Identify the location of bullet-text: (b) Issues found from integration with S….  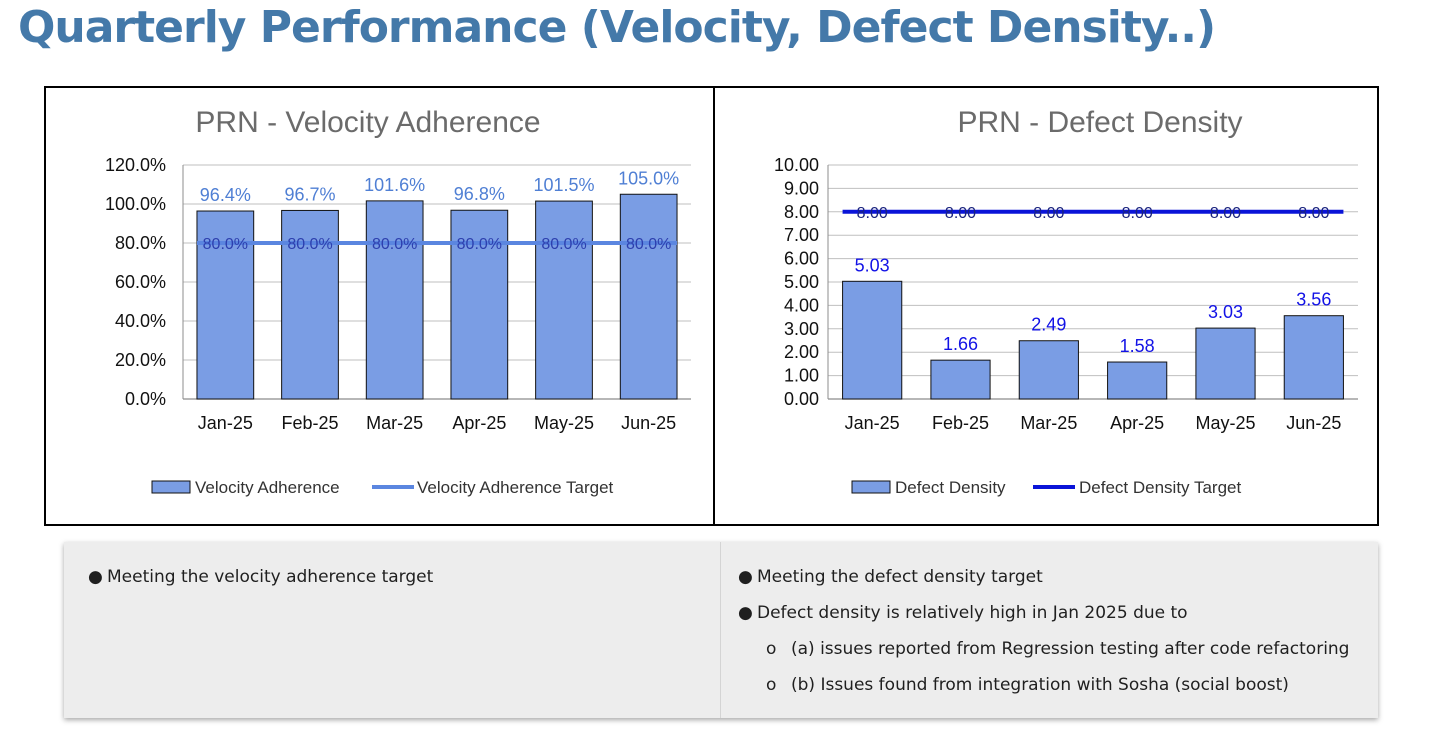
(1040, 685).